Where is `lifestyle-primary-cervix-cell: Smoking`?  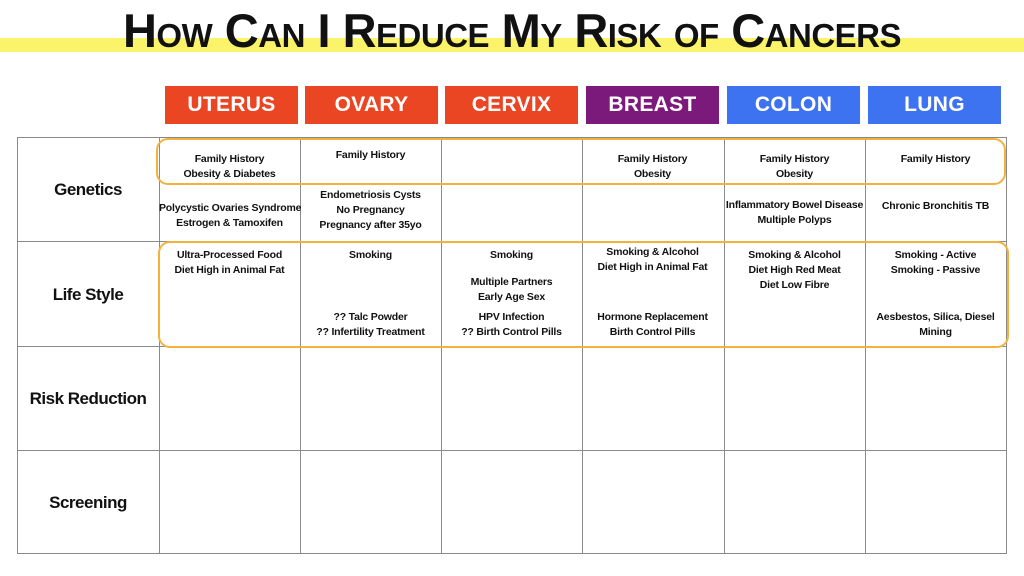
lifestyle-primary-cervix-cell: Smoking is located at coordinates (511, 255).